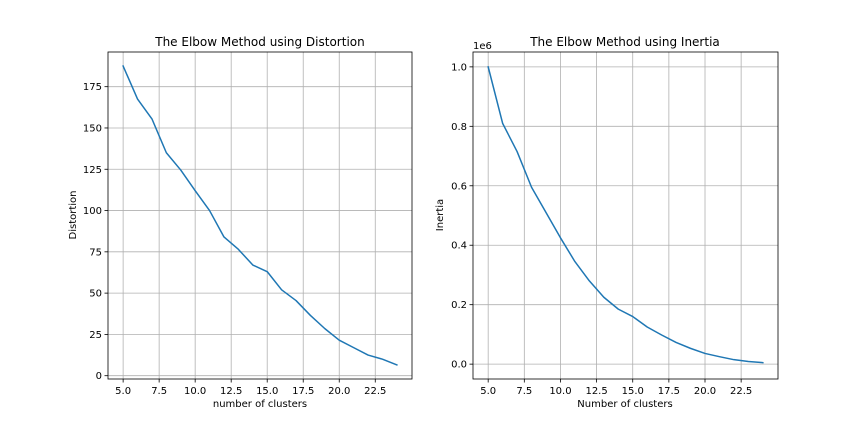  I want to click on distortion-xtick-label-6: 20.0, so click(339, 391).